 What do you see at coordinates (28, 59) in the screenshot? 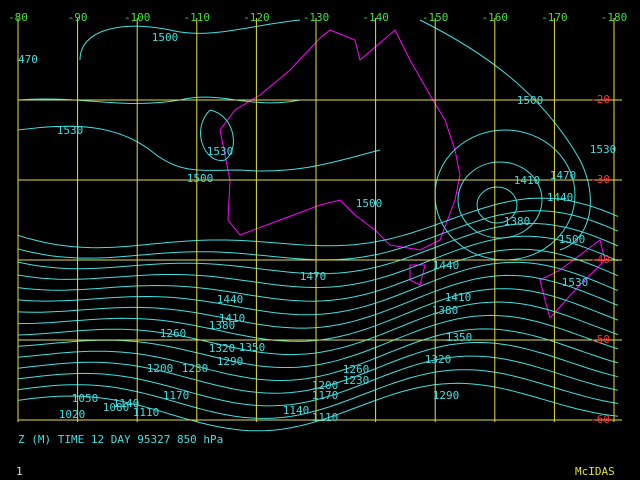
I see `contour-label: 470` at bounding box center [28, 59].